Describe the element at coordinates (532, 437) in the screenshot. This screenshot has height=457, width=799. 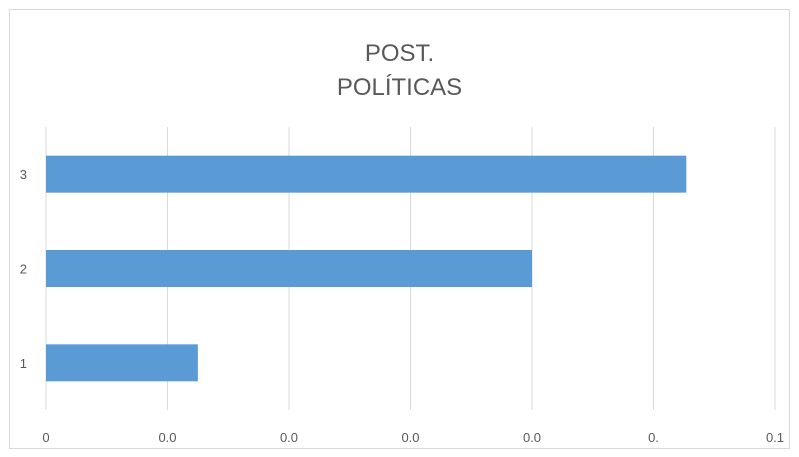
I see `x-tick-label-4: 0.0` at that location.